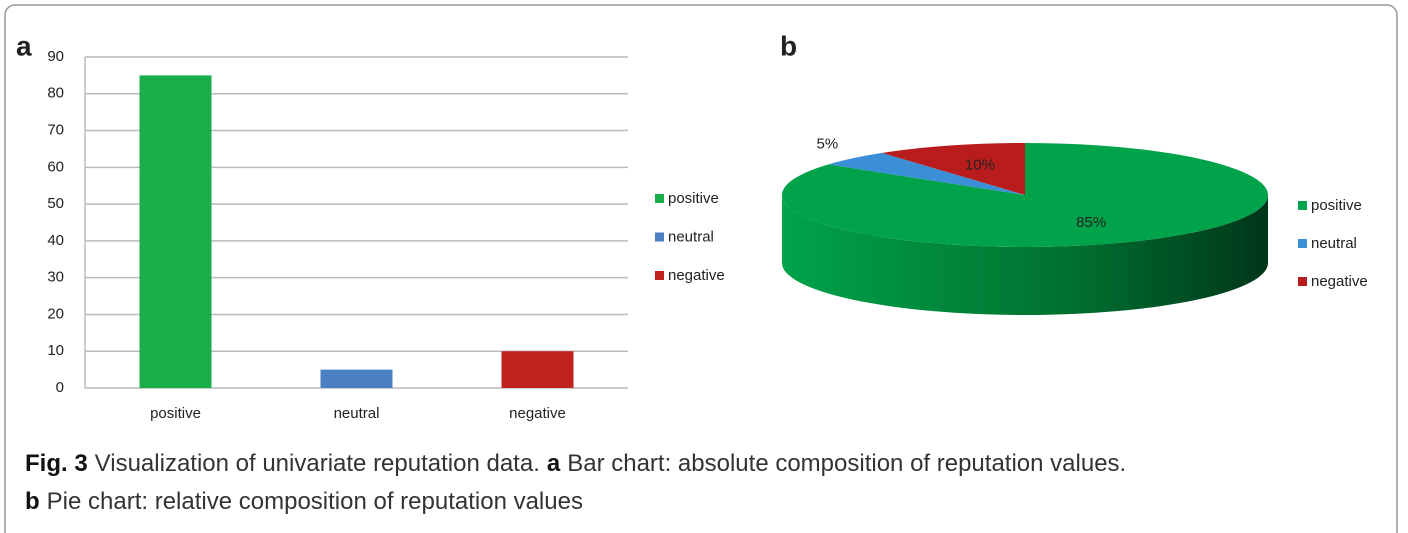  I want to click on y-tick-label: 70, so click(55, 130).